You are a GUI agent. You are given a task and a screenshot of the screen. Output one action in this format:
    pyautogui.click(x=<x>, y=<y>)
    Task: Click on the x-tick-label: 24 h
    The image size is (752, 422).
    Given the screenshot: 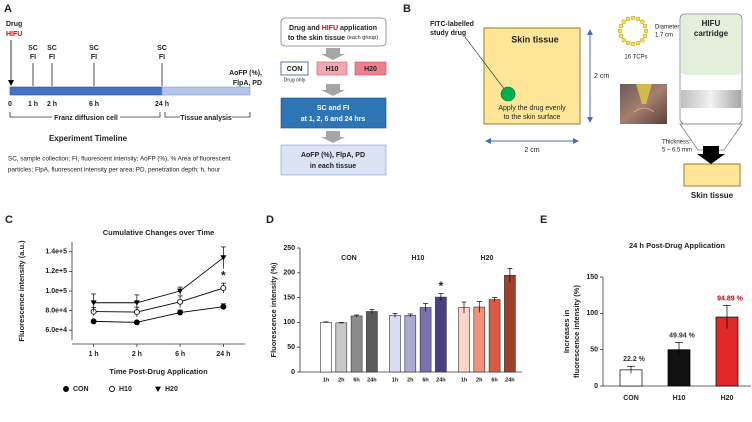 What is the action you would take?
    pyautogui.click(x=223, y=354)
    